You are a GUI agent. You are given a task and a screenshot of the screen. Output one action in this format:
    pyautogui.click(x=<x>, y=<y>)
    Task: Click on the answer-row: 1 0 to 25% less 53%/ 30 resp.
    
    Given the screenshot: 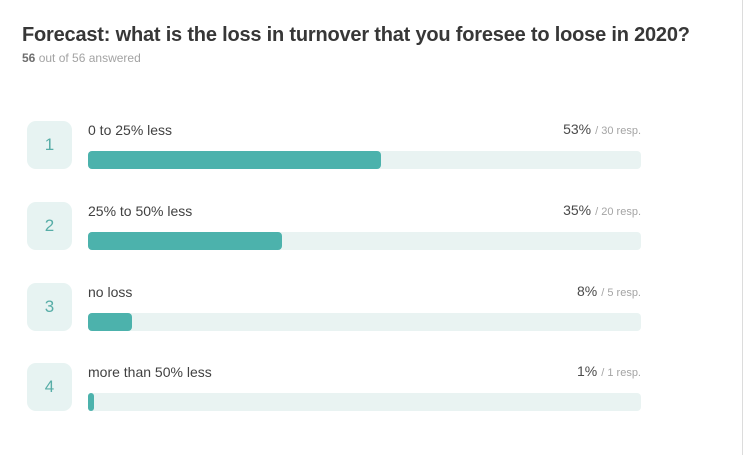 What is the action you would take?
    pyautogui.click(x=385, y=146)
    